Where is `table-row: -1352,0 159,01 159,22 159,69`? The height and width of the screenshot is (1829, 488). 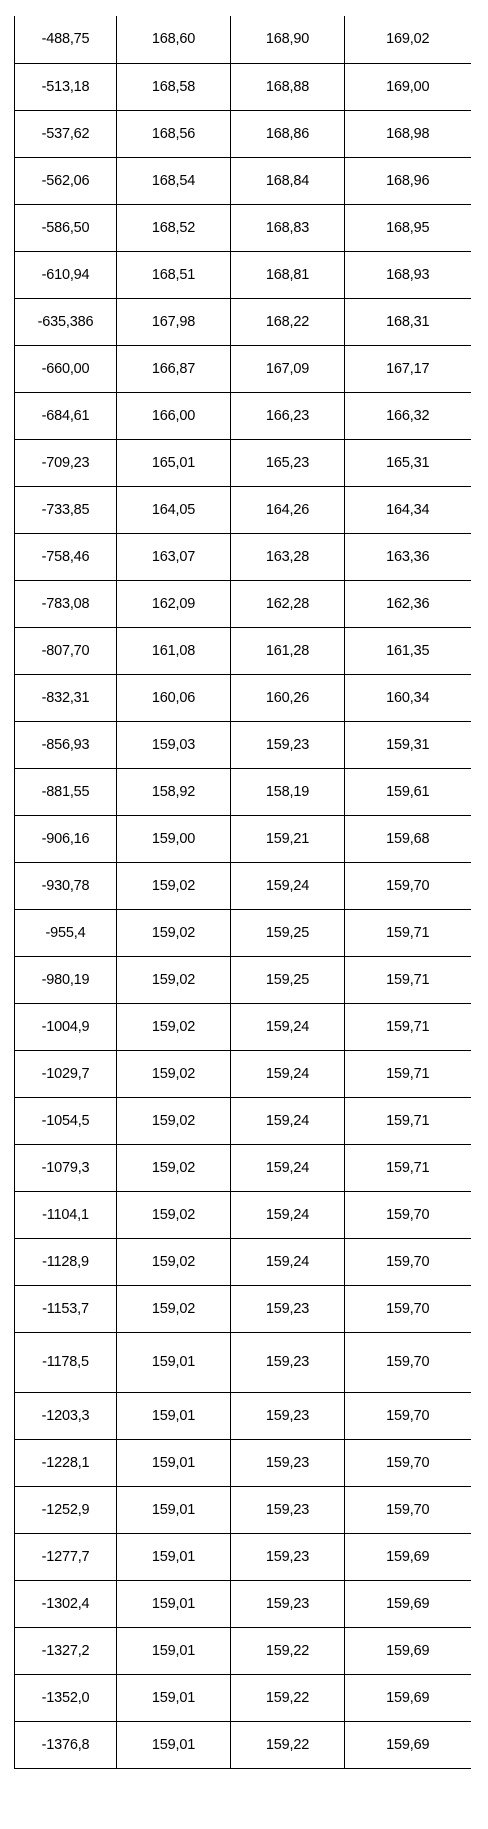
table-row: -1352,0 159,01 159,22 159,69 is located at coordinates (242, 1698).